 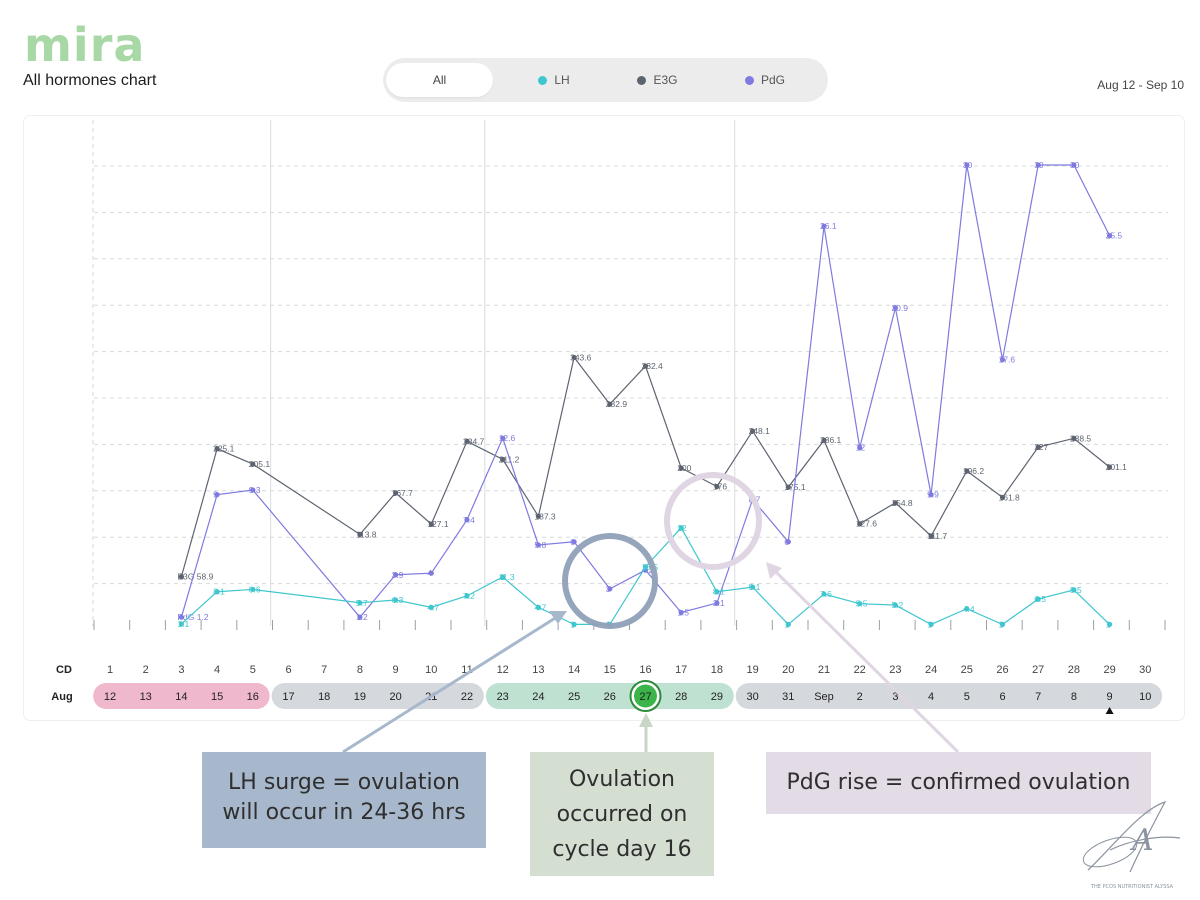 What do you see at coordinates (324, 697) in the screenshot?
I see `date-tick-label: 18` at bounding box center [324, 697].